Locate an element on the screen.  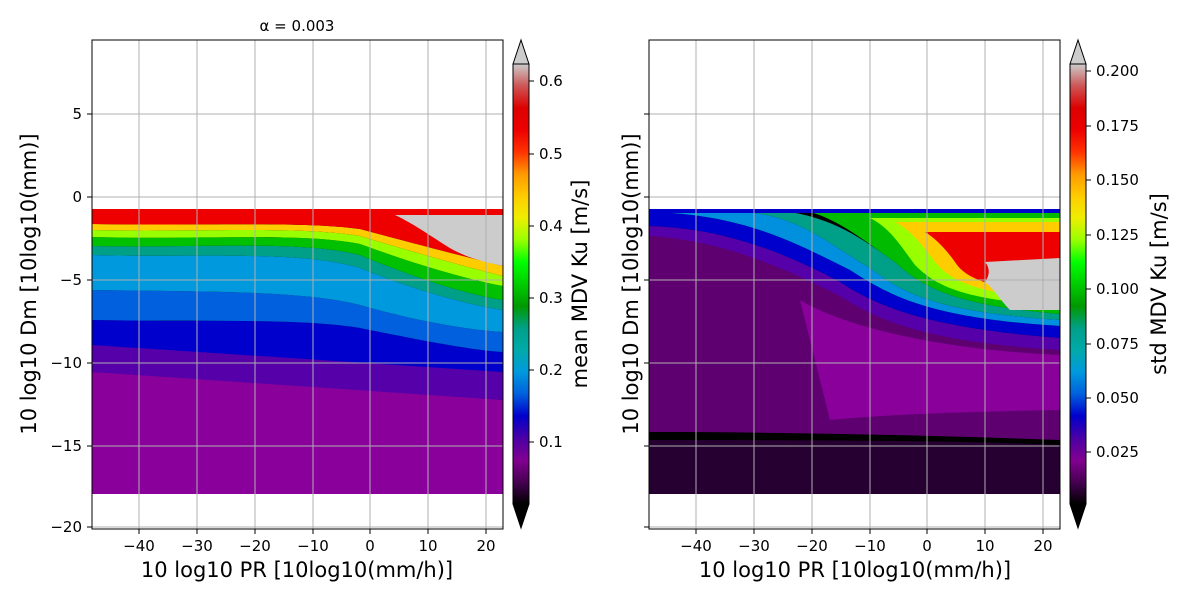
y-axis: 10 log10 Dm [10log10(mm)] is located at coordinates (634, 320).